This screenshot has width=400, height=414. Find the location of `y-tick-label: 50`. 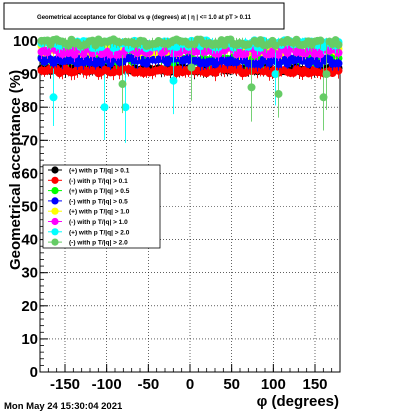

y-tick-label: 50 is located at coordinates (29, 207).